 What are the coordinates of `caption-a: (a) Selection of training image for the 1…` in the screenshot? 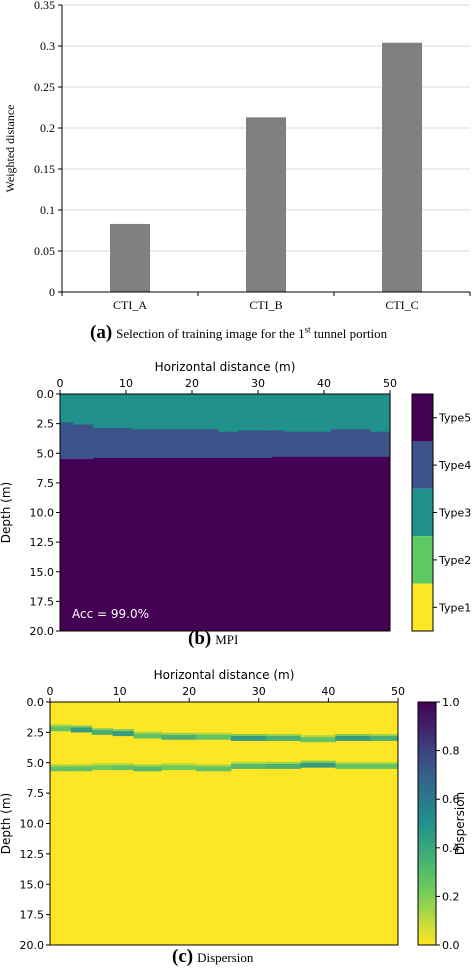 It's located at (238, 333).